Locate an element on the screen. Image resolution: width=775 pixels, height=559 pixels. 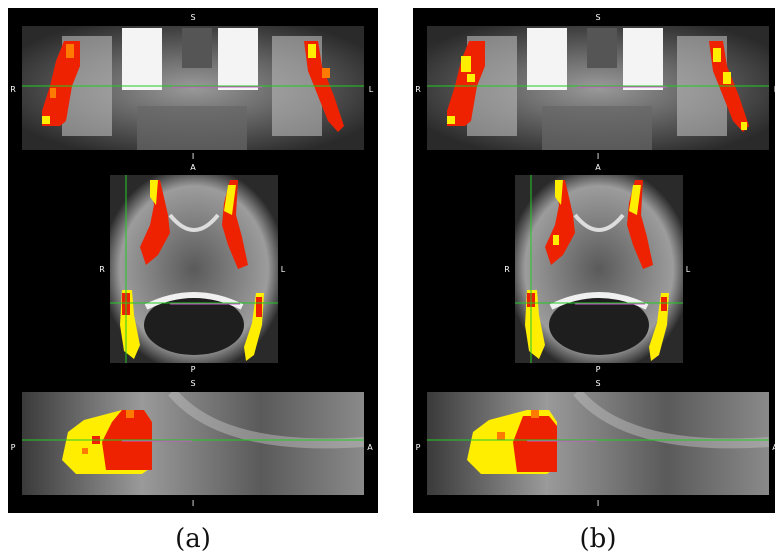
caption-a: (a) is located at coordinates (193, 539).